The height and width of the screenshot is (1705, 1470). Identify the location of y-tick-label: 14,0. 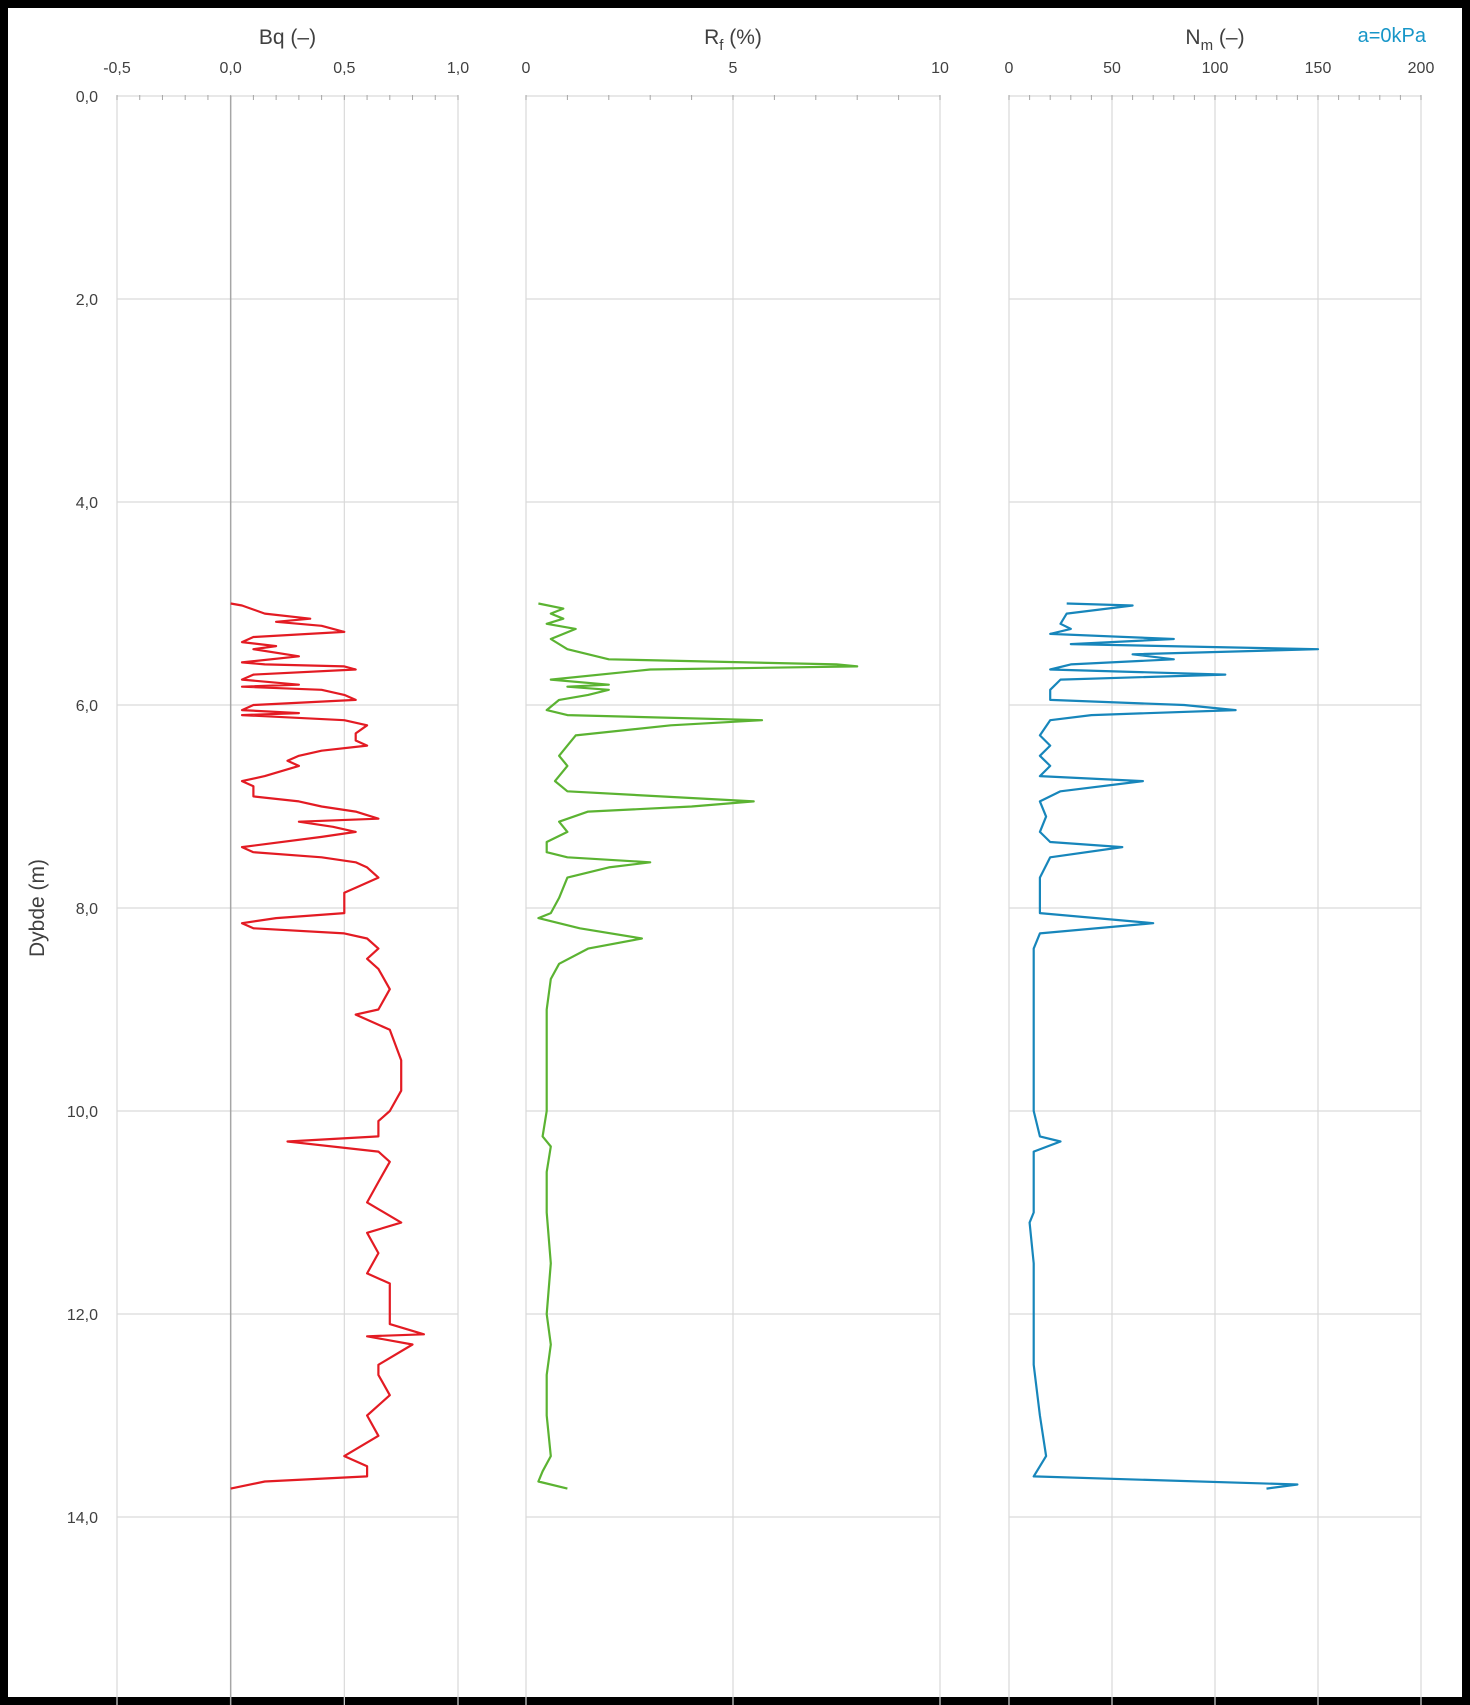
(82, 1518).